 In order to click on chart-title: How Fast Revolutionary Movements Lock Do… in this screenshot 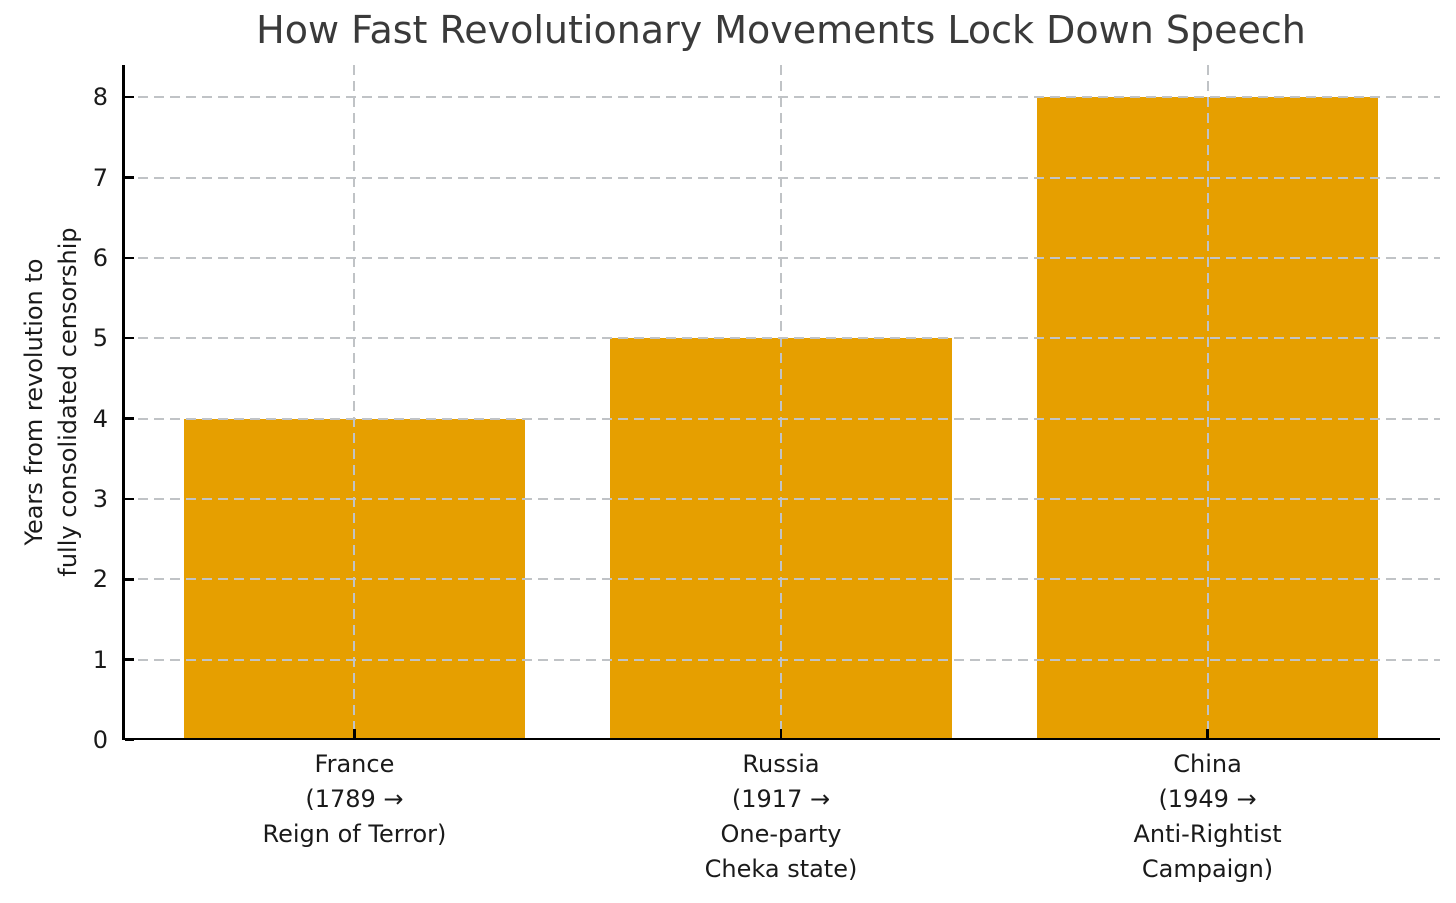, I will do `click(781, 30)`.